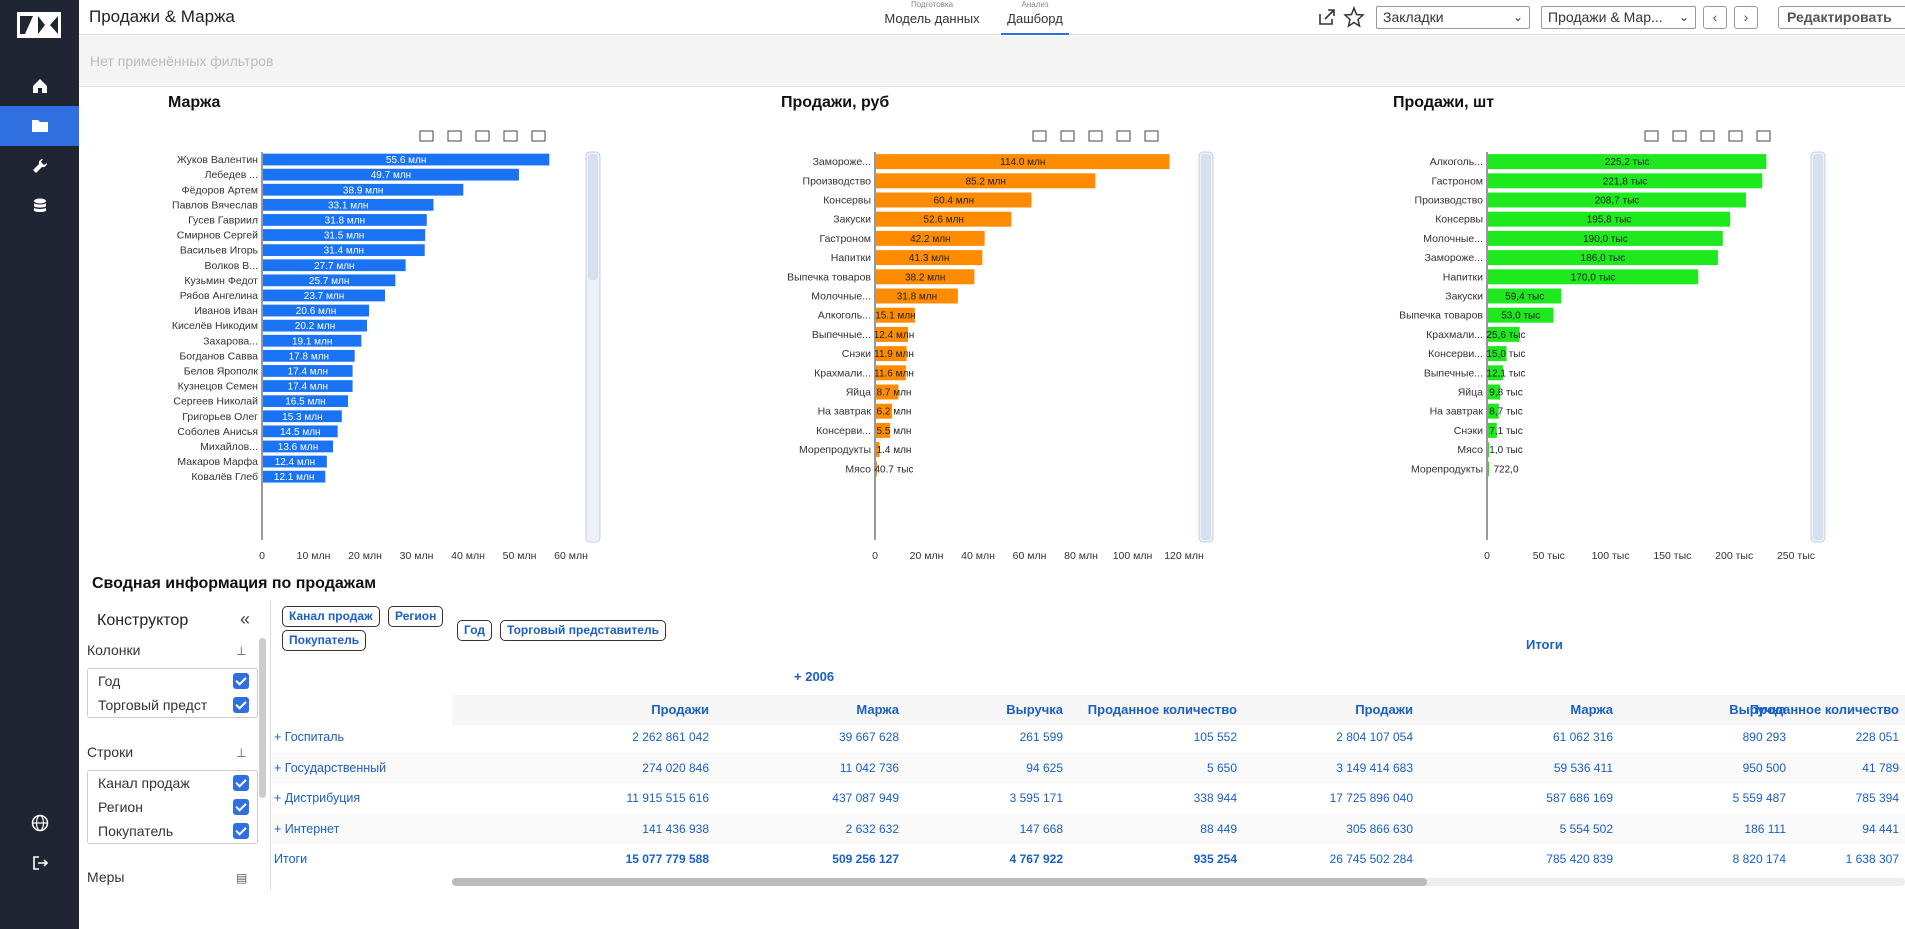 This screenshot has height=929, width=1905. Describe the element at coordinates (330, 767) in the screenshot. I see `row-header: + Государственный` at that location.